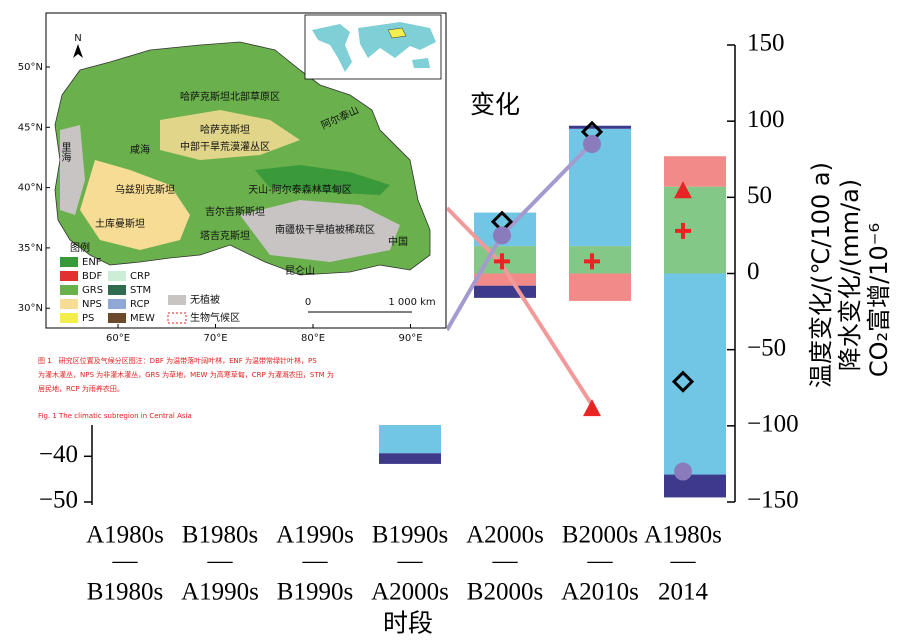 This screenshot has width=900, height=641. Describe the element at coordinates (821, 275) in the screenshot. I see `y-axis-title: 温度变化/(℃/100 a)` at that location.